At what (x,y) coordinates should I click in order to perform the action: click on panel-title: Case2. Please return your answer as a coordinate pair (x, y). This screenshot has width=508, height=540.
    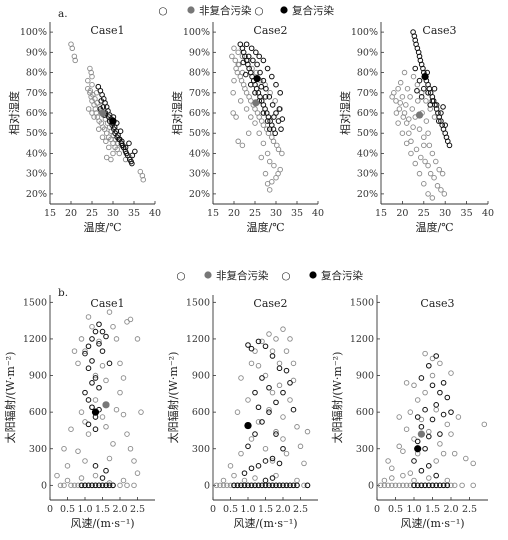
    Looking at the image, I should click on (270, 30).